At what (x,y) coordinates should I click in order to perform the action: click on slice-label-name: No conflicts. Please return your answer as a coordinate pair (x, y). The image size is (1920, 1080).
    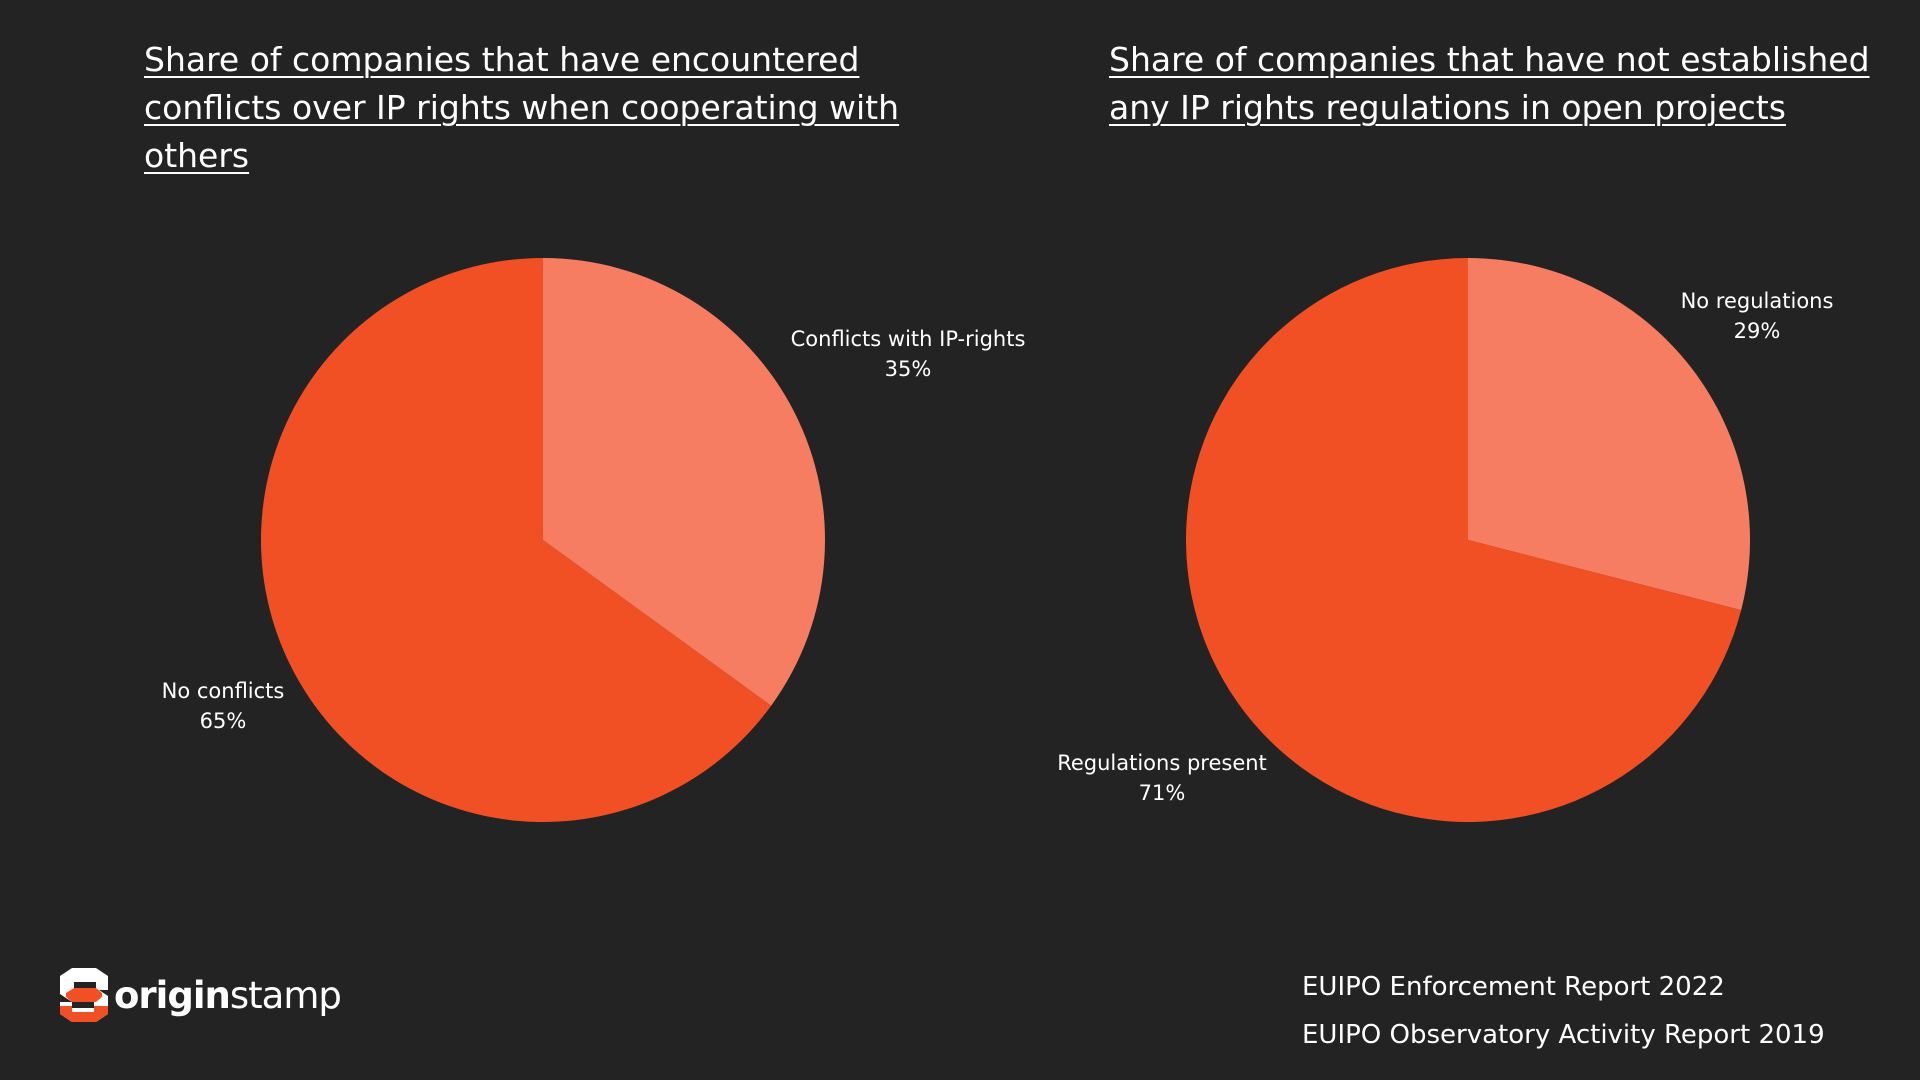
    Looking at the image, I should click on (223, 691).